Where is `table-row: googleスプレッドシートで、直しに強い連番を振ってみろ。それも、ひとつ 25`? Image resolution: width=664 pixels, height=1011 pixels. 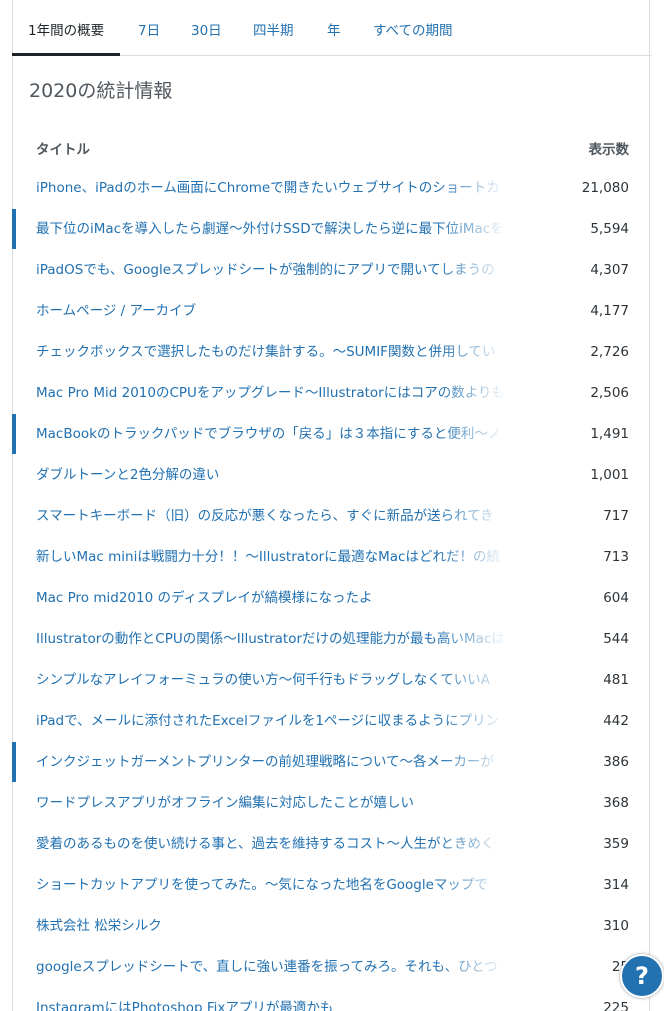
table-row: googleスプレッドシートで、直しに強い連番を振ってみろ。それも、ひとつ 25 is located at coordinates (331, 967).